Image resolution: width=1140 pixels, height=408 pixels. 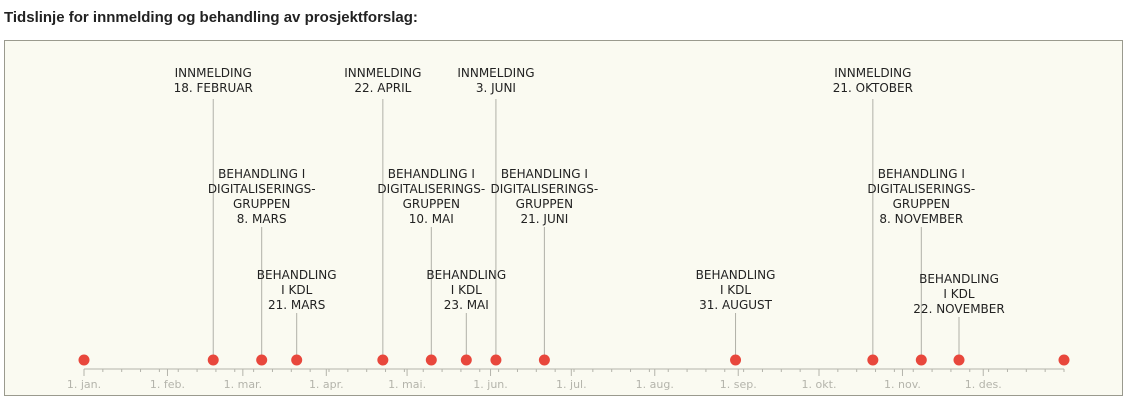 I want to click on event-label: BEHANDLING I KDL 23. MAI, so click(x=466, y=290).